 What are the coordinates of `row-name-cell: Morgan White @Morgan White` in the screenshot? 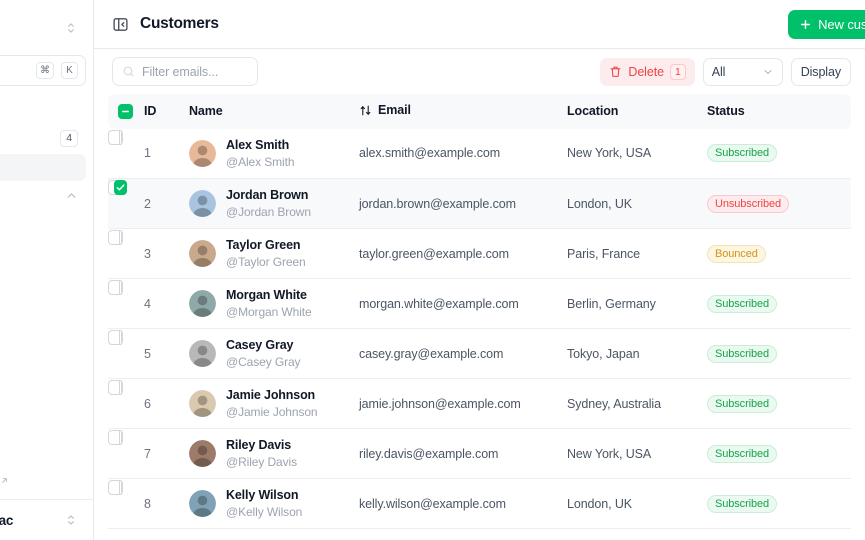 It's located at (274, 304).